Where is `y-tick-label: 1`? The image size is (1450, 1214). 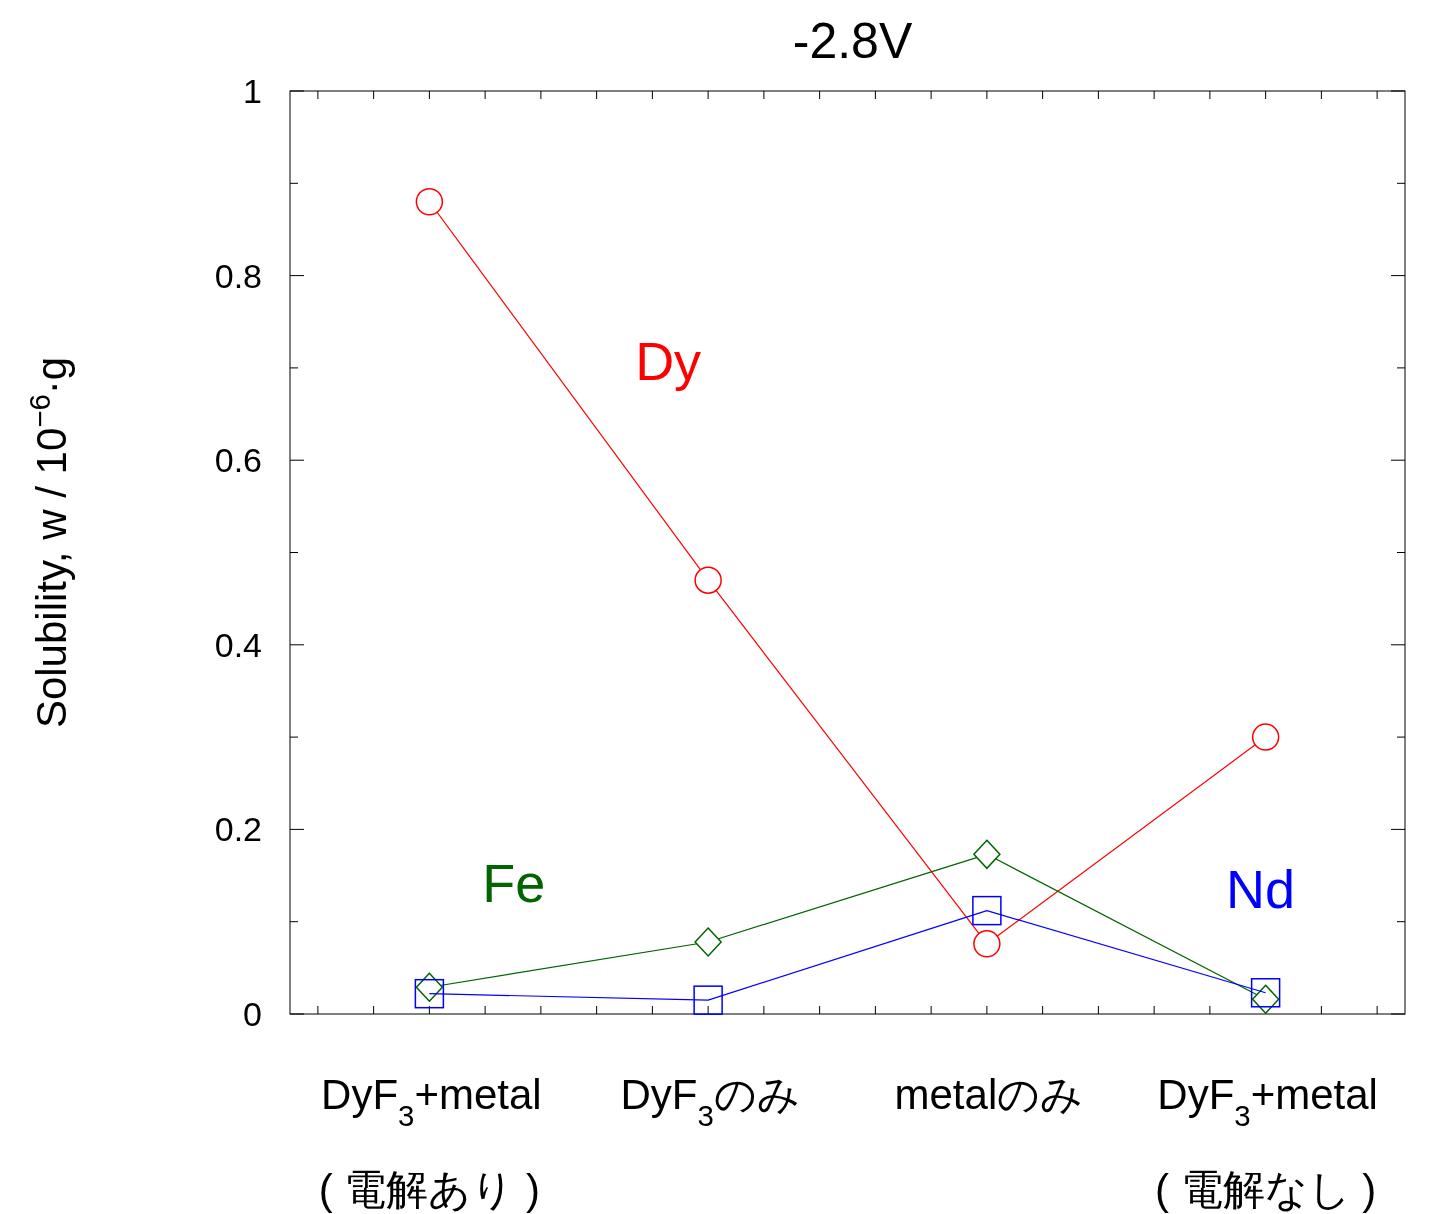 y-tick-label: 1 is located at coordinates (252, 91).